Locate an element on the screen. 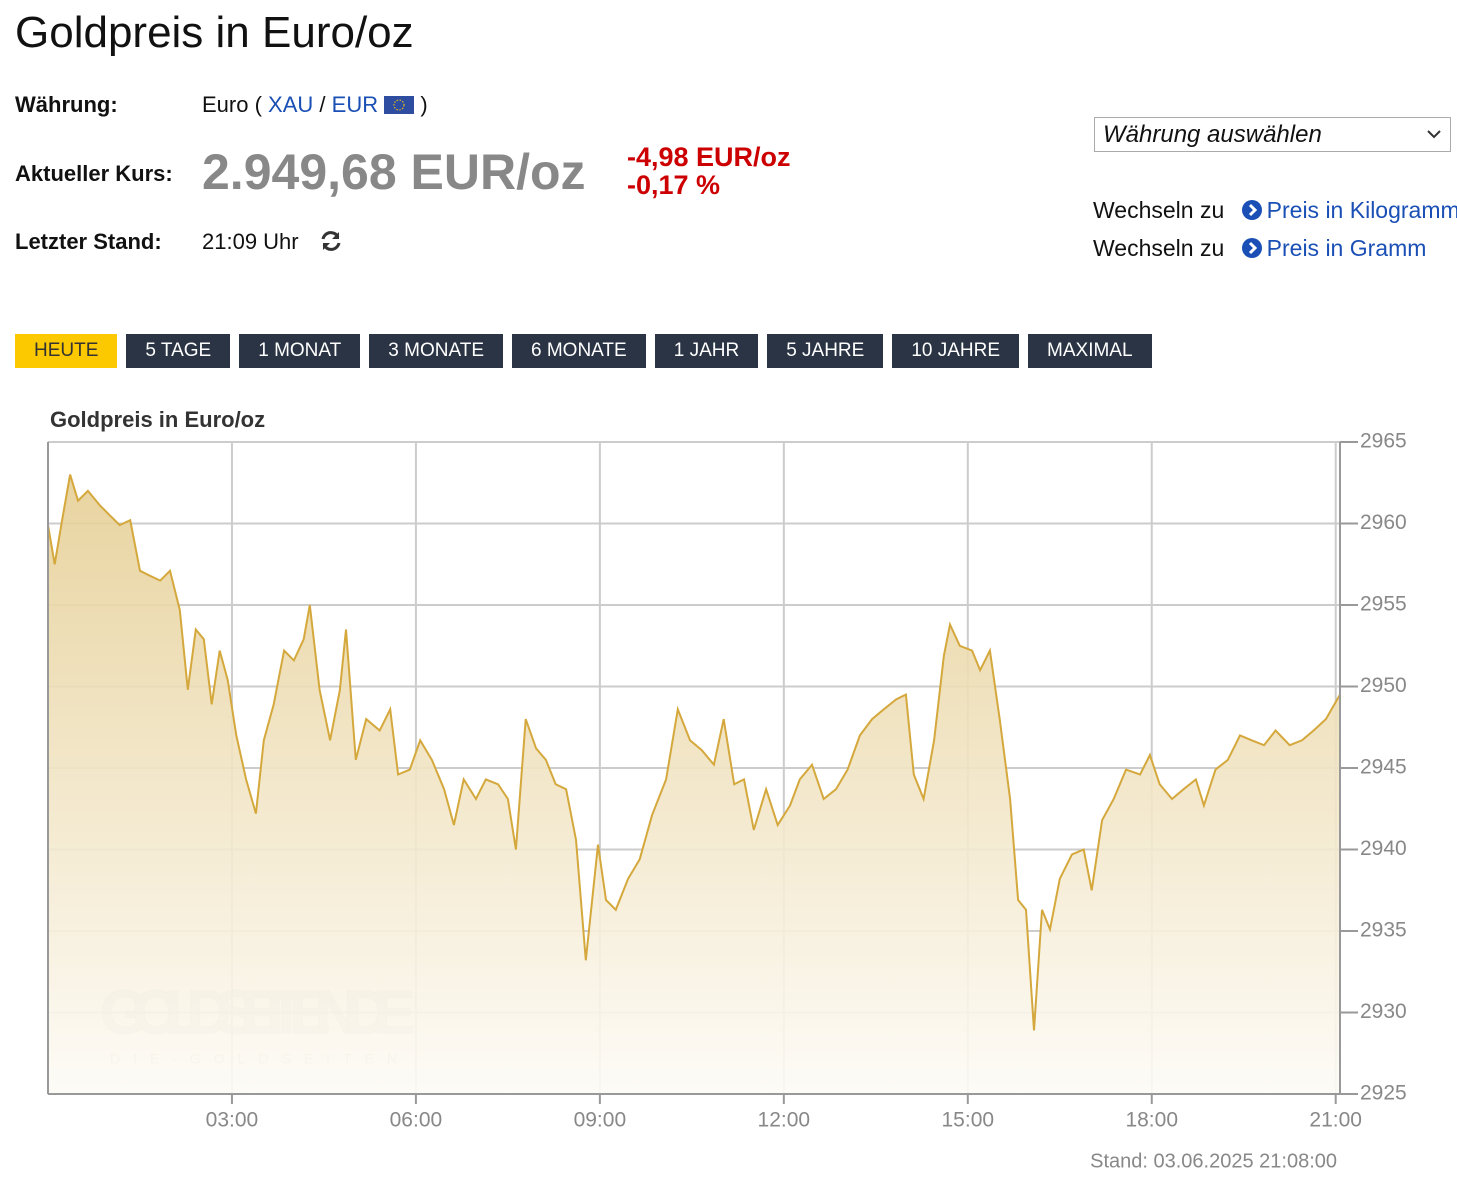 The height and width of the screenshot is (1200, 1457). link-row: Wechseln zu Preis in Gramm is located at coordinates (1275, 248).